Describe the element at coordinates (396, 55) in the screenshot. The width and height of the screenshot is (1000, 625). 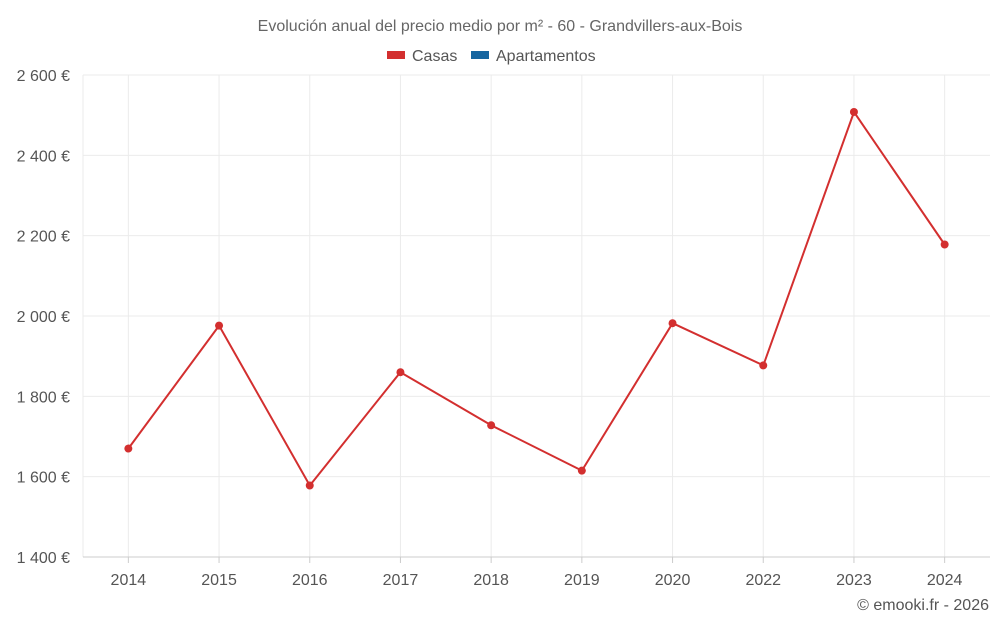
I see `legend-swatch-casas` at that location.